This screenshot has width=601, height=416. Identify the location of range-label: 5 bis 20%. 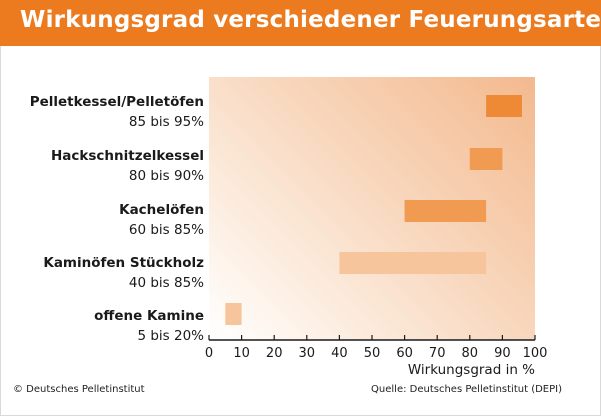
(170, 336).